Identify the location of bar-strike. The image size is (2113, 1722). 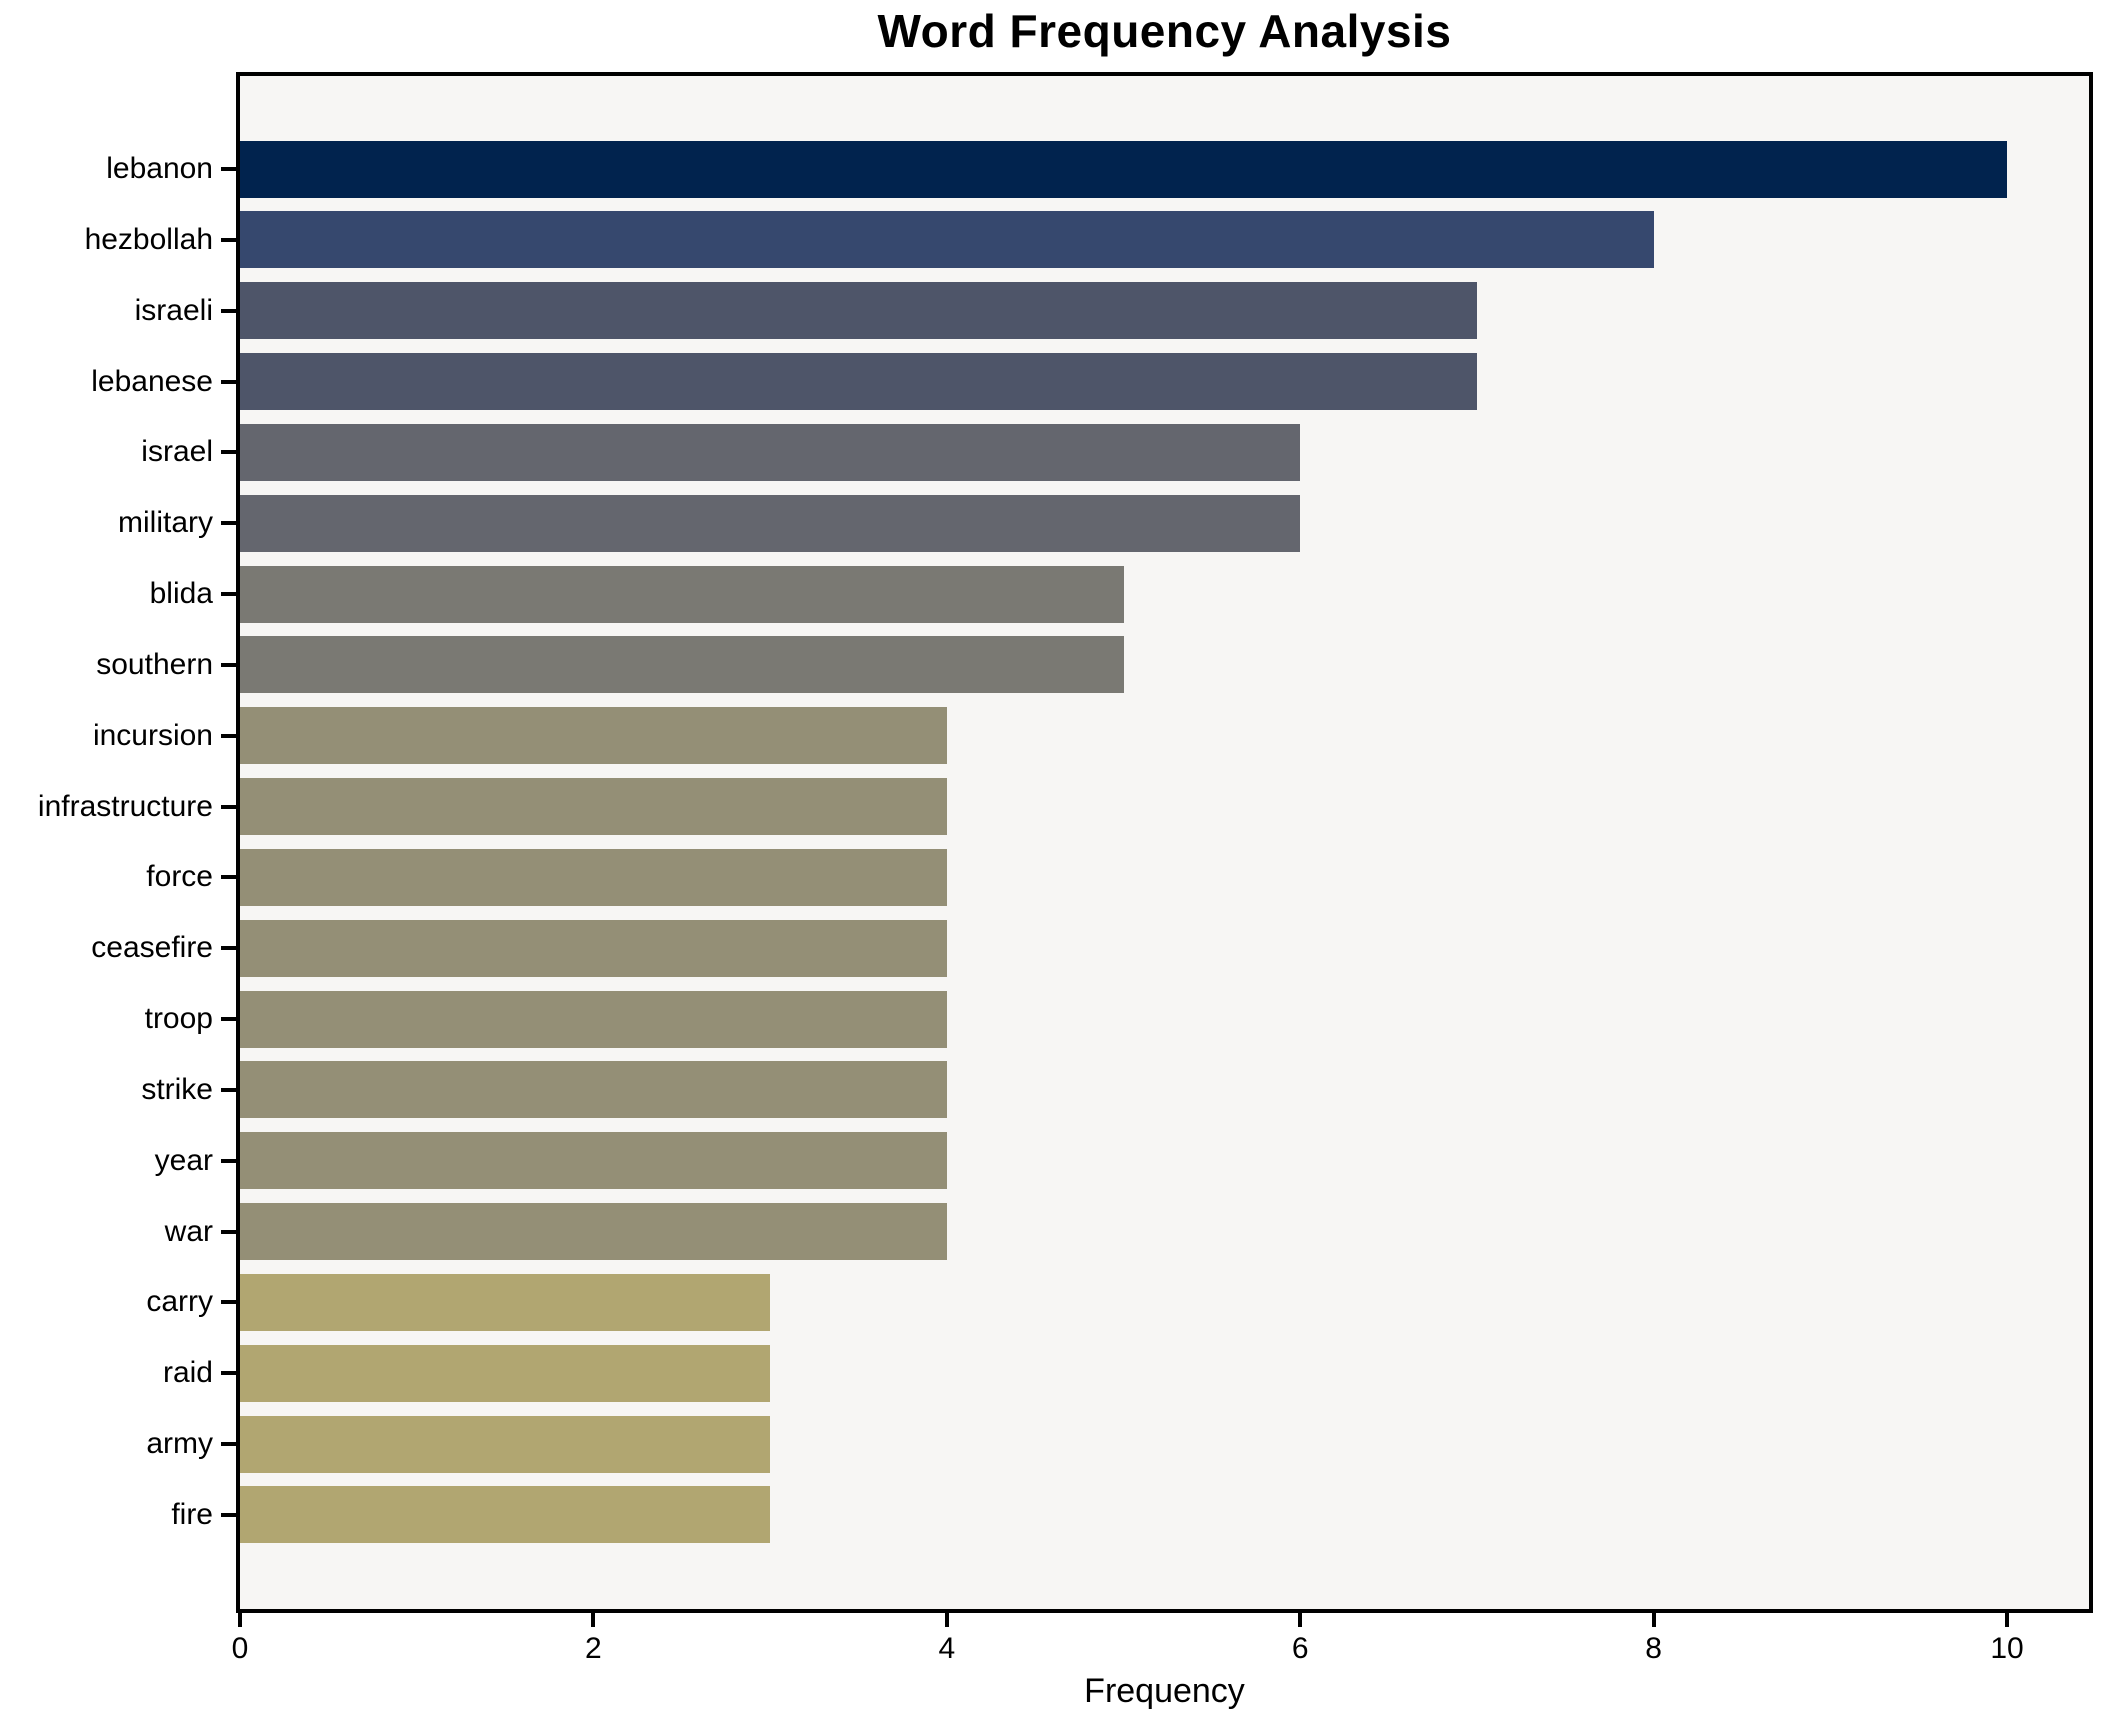
(593, 1090).